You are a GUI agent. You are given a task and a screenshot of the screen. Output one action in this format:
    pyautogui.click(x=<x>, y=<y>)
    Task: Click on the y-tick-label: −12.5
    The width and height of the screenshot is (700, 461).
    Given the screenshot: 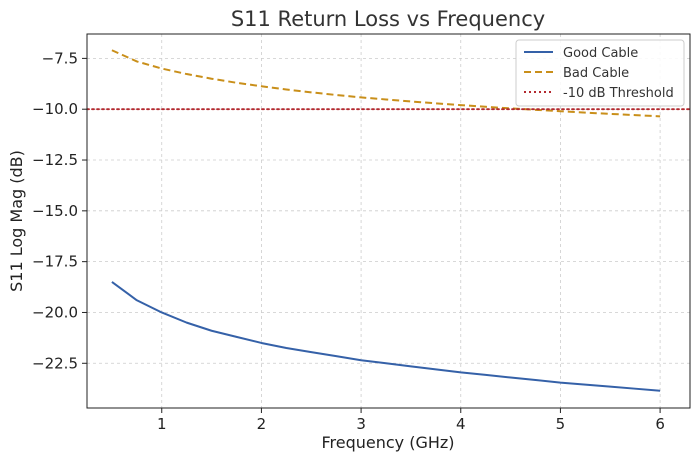 What is the action you would take?
    pyautogui.click(x=55, y=160)
    